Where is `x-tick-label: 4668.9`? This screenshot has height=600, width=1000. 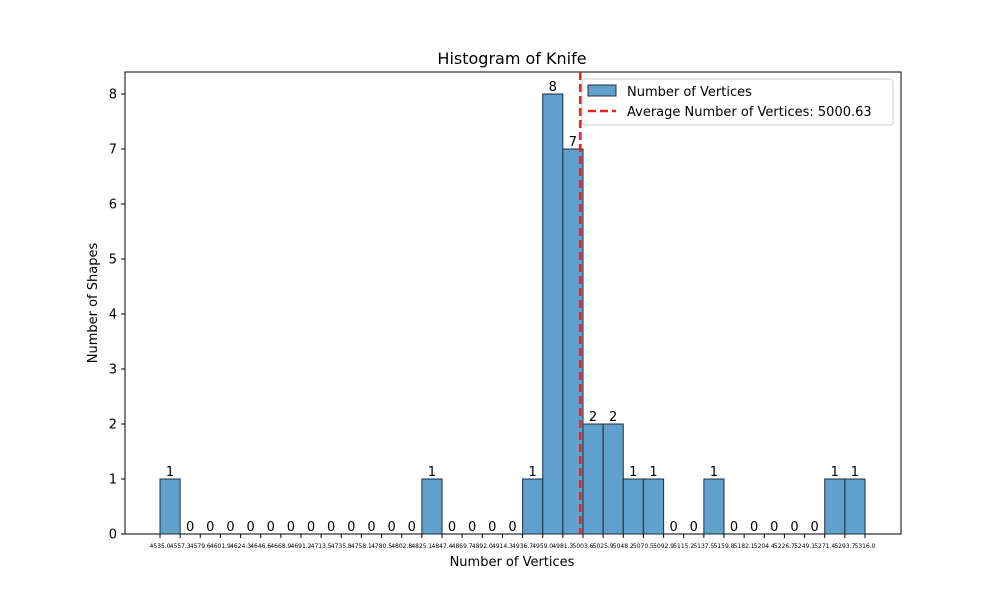
x-tick-label: 4668.9 is located at coordinates (280, 546).